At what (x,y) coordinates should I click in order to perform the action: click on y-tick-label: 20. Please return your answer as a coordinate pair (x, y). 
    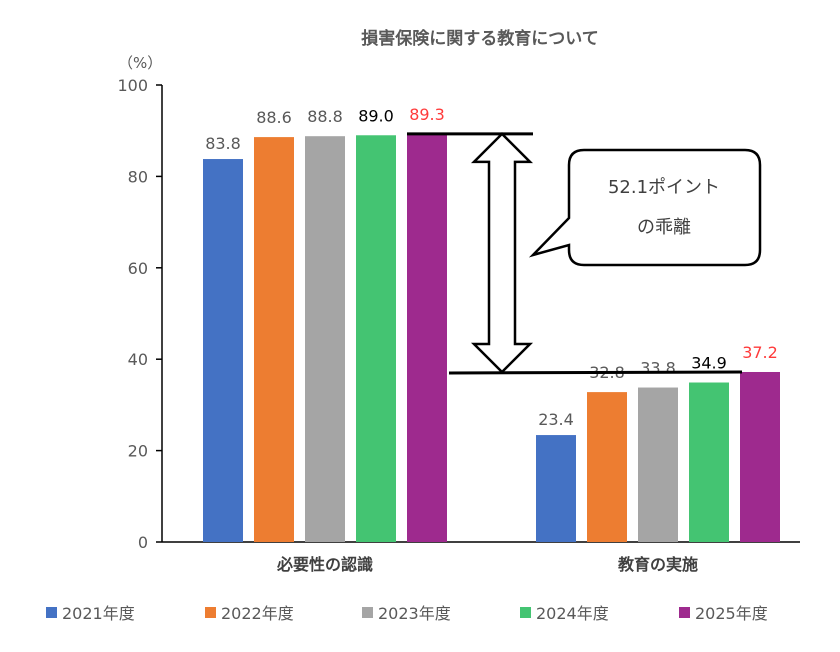
    Looking at the image, I should click on (138, 451).